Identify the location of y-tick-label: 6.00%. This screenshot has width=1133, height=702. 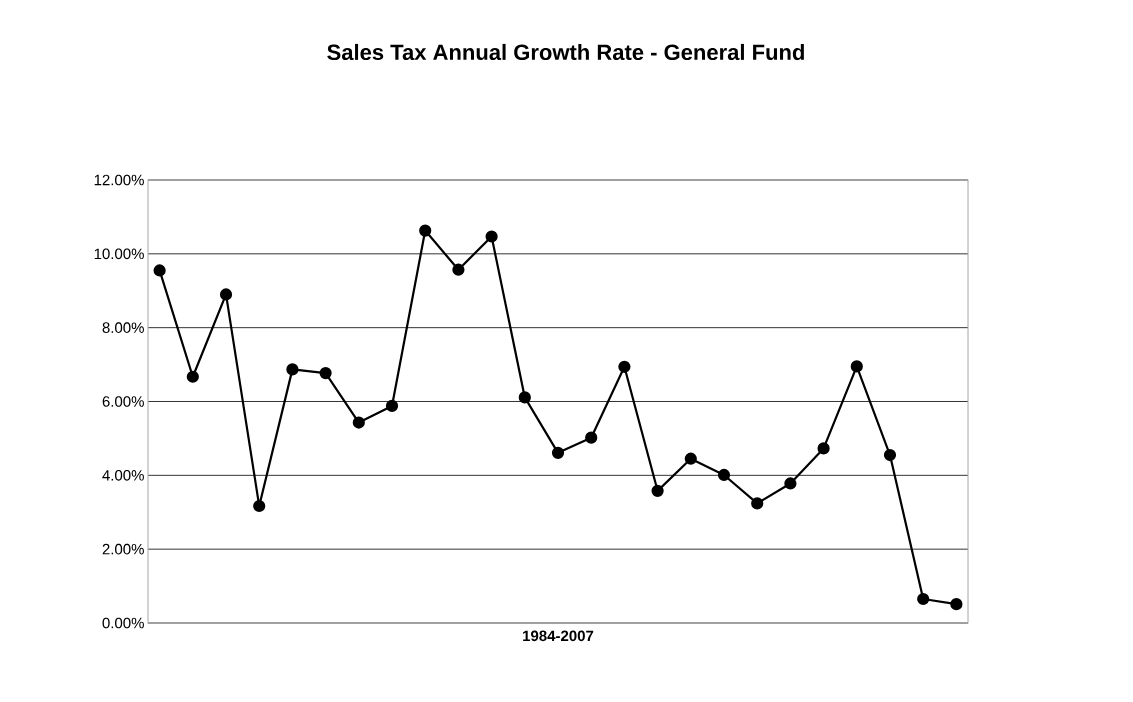
(123, 401).